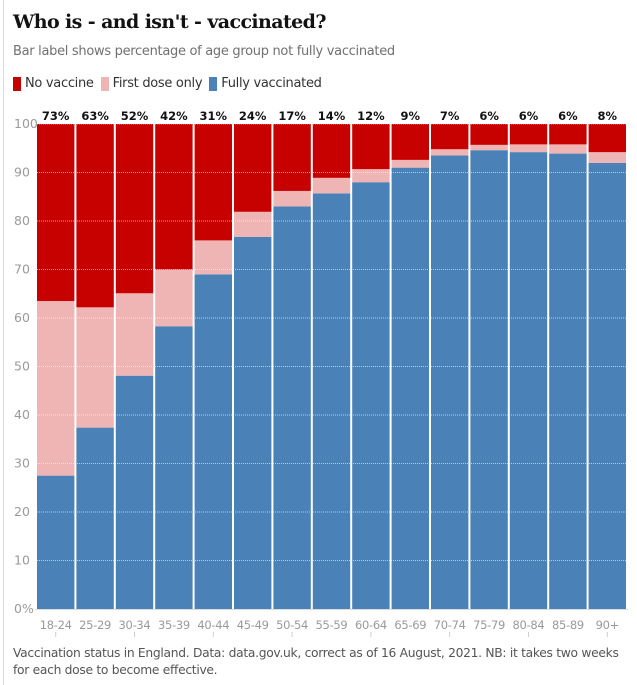  I want to click on y-axis: 0% 10 20 30 40 50 60 70 80 90 100, so click(26, 366).